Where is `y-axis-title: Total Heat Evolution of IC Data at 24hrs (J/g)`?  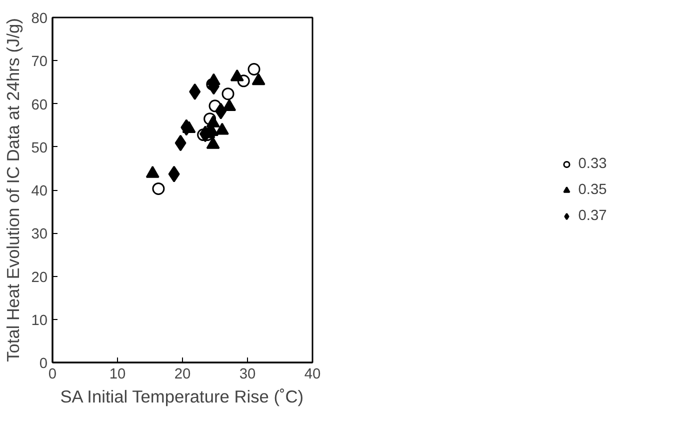 y-axis-title: Total Heat Evolution of IC Data at 24hrs (J/g) is located at coordinates (13, 190).